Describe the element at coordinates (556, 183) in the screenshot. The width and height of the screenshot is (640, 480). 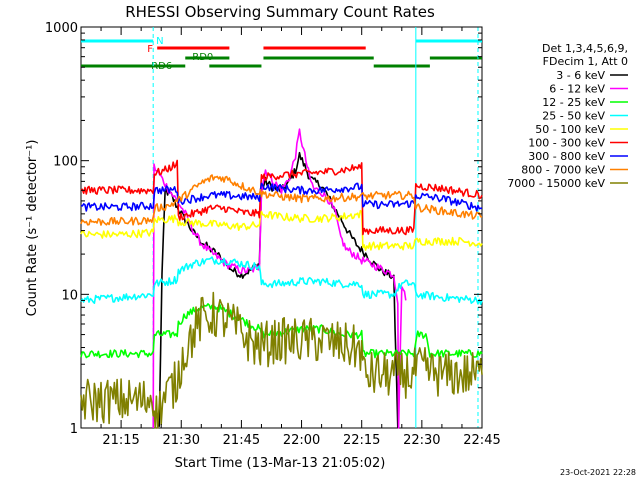
I see `legend-label-8: 7000 - 15000 keV` at that location.